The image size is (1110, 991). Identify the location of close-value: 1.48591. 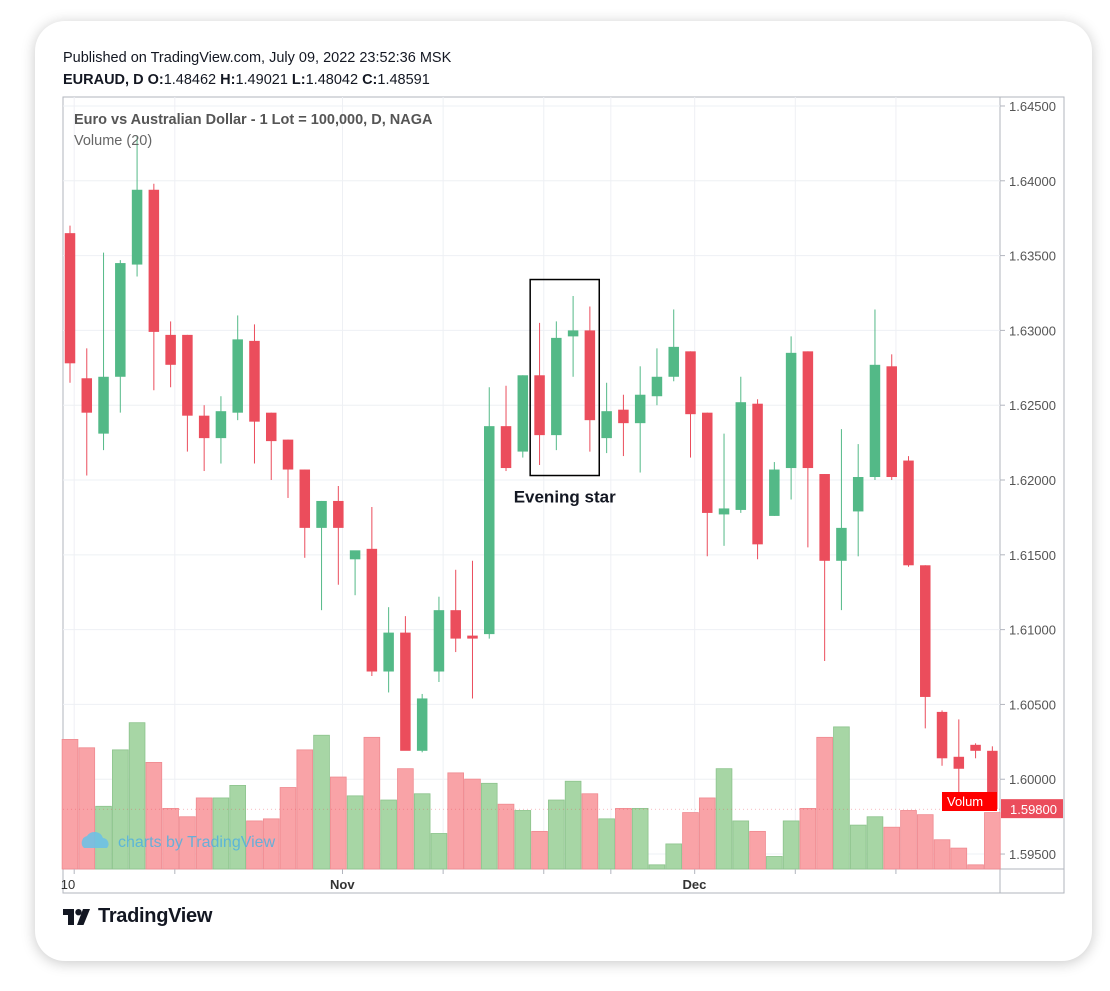
(403, 80).